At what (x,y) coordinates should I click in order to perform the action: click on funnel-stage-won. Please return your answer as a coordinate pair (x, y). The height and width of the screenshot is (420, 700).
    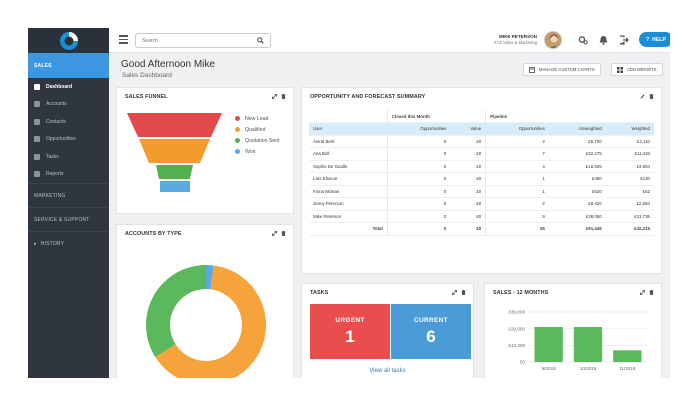
    Looking at the image, I should click on (175, 186).